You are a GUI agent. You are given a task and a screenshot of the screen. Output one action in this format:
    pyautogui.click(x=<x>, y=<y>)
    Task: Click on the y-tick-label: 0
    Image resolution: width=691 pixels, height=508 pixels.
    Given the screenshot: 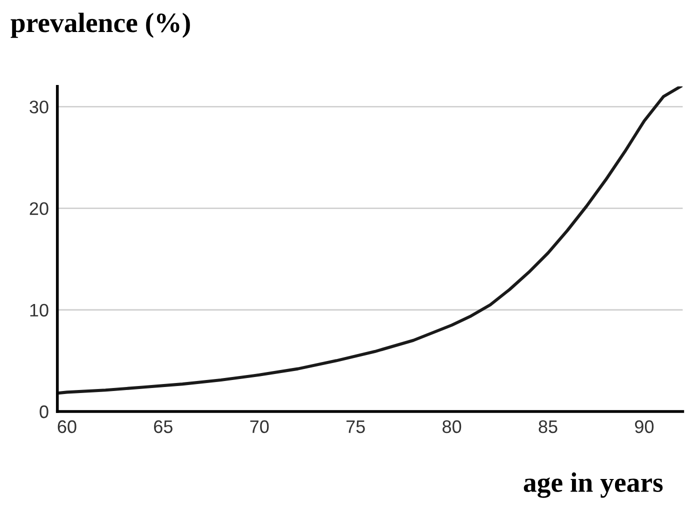 What is the action you would take?
    pyautogui.click(x=44, y=411)
    